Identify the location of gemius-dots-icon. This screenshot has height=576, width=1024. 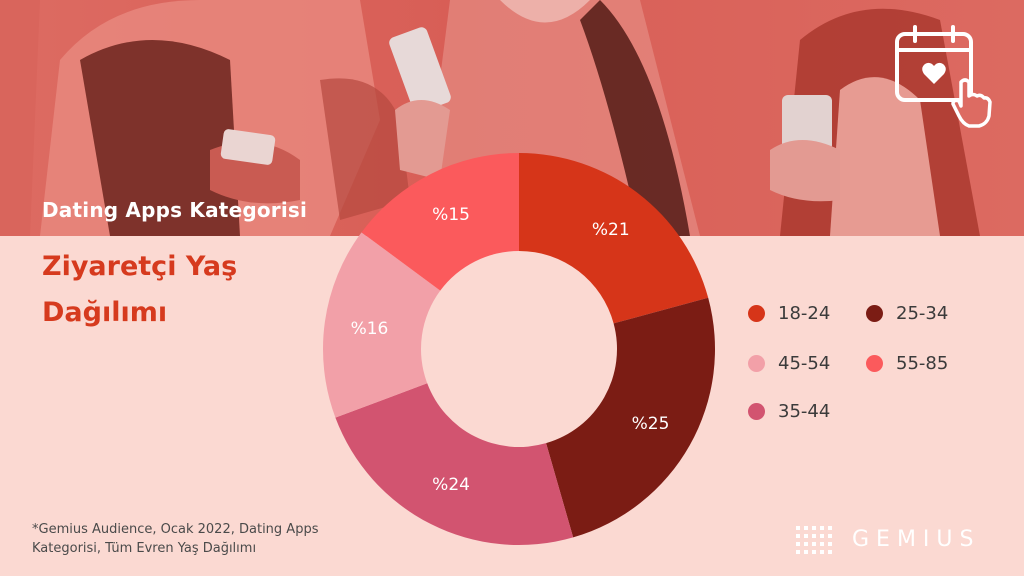
(814, 540).